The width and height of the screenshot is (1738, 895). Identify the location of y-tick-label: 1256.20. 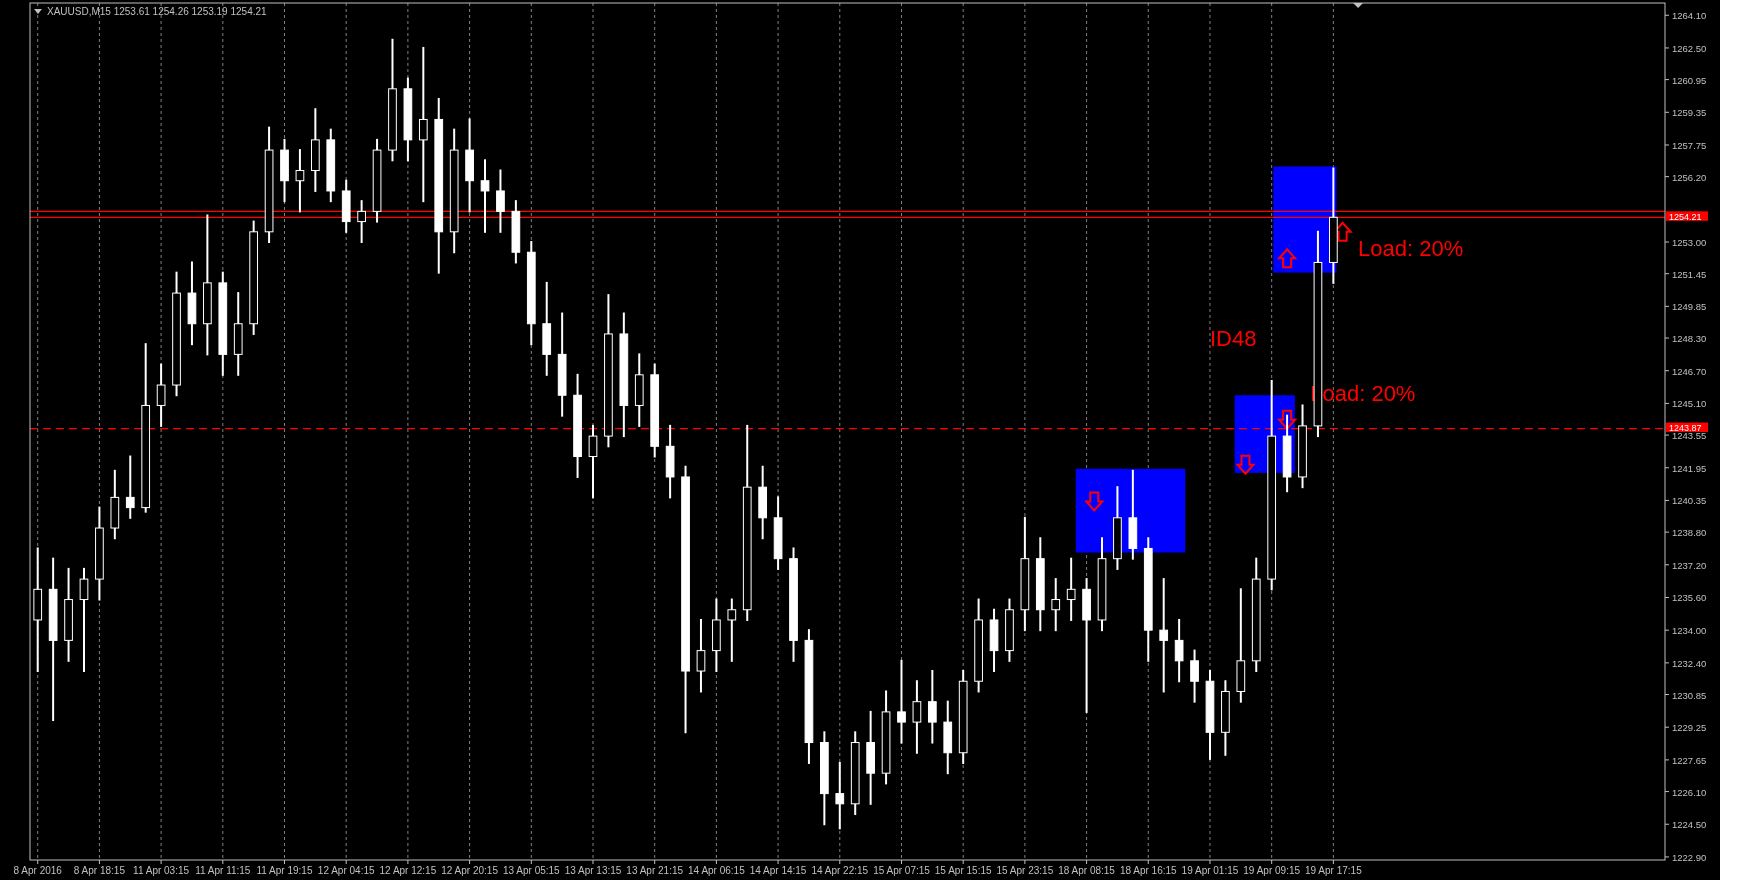
(1689, 177).